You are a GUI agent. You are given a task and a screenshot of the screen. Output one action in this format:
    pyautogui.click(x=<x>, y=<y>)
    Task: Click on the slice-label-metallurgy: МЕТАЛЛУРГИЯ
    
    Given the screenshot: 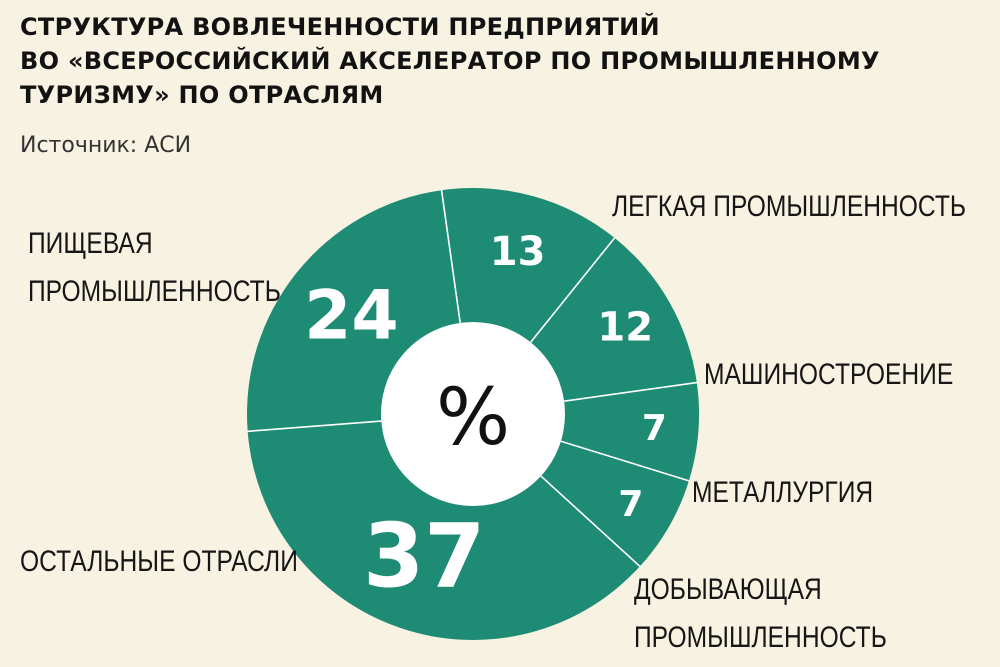 What is the action you would take?
    pyautogui.click(x=782, y=493)
    